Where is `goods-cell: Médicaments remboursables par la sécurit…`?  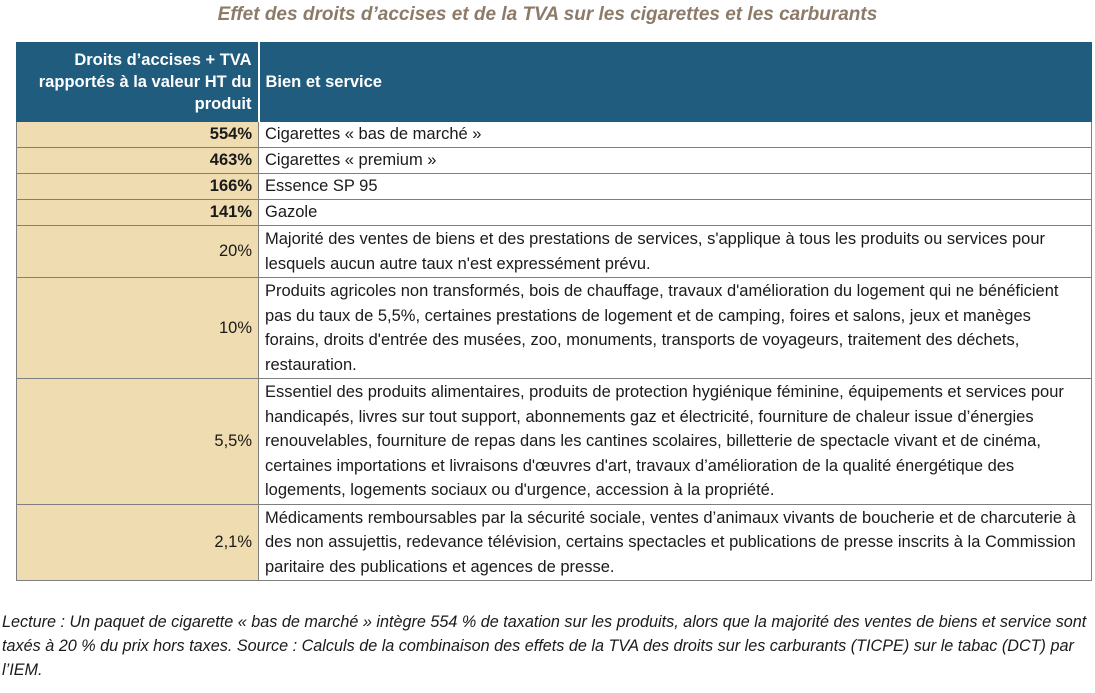 goods-cell: Médicaments remboursables par la sécurit… is located at coordinates (675, 542).